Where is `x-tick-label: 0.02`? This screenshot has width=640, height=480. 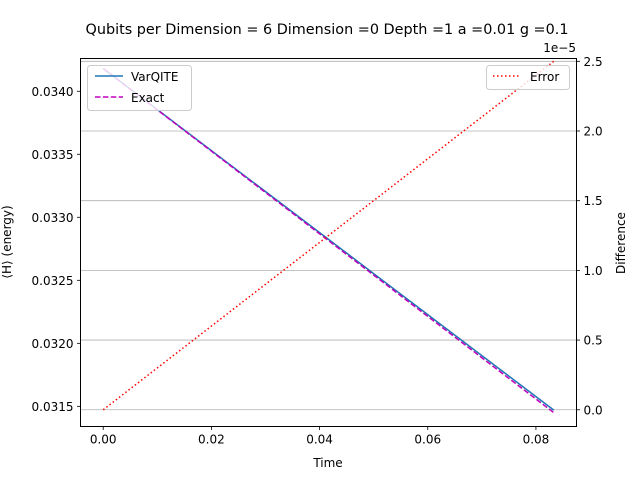
x-tick-label: 0.02 is located at coordinates (211, 440).